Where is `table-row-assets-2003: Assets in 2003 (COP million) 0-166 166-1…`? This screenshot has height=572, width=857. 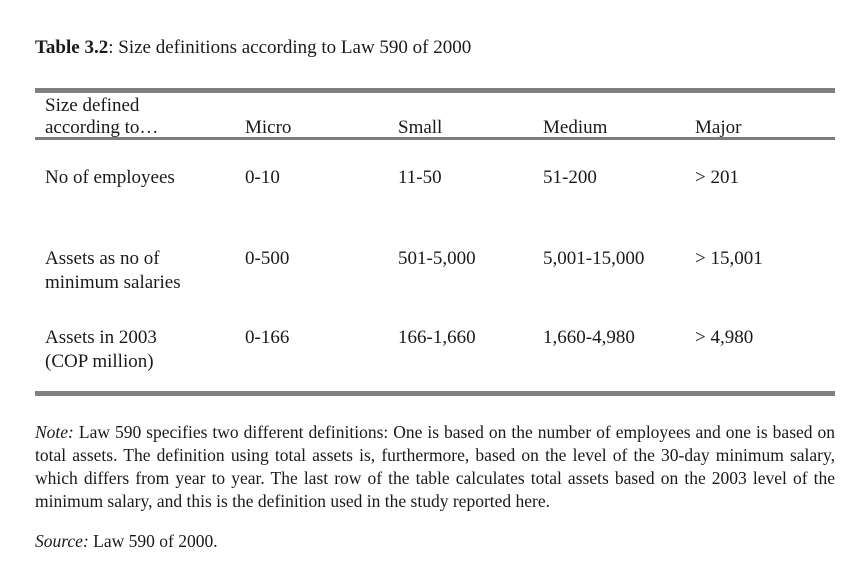
table-row-assets-2003: Assets in 2003 (COP million) 0-166 166-1… is located at coordinates (435, 350).